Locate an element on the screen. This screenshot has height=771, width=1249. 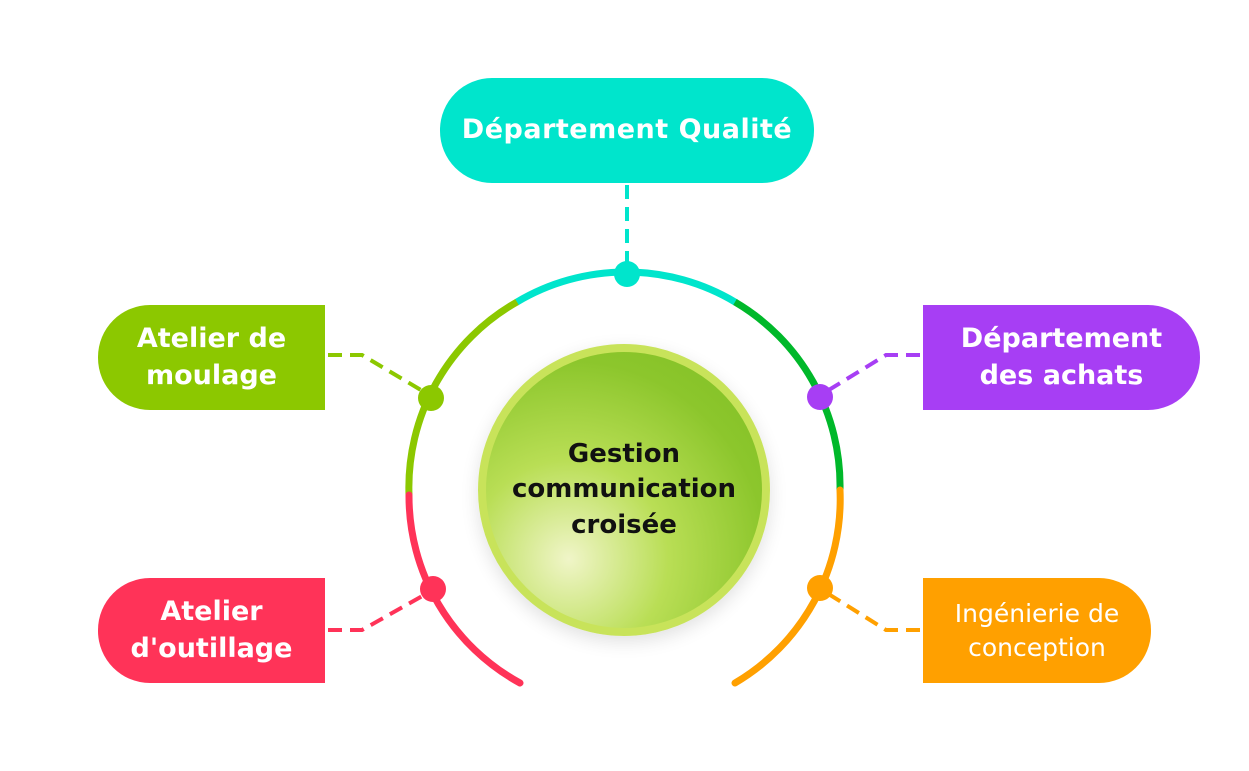
connector-achats is located at coordinates (868, 375).